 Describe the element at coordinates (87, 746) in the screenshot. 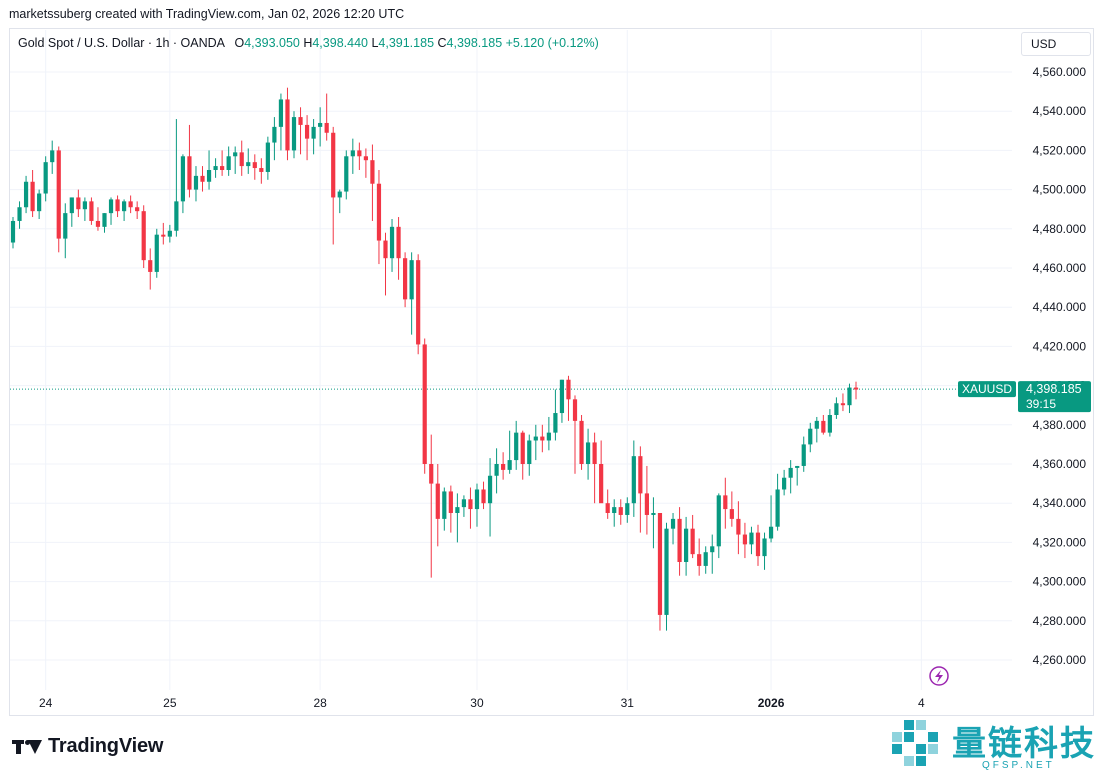

I see `tradingview-logo: TradingView` at that location.